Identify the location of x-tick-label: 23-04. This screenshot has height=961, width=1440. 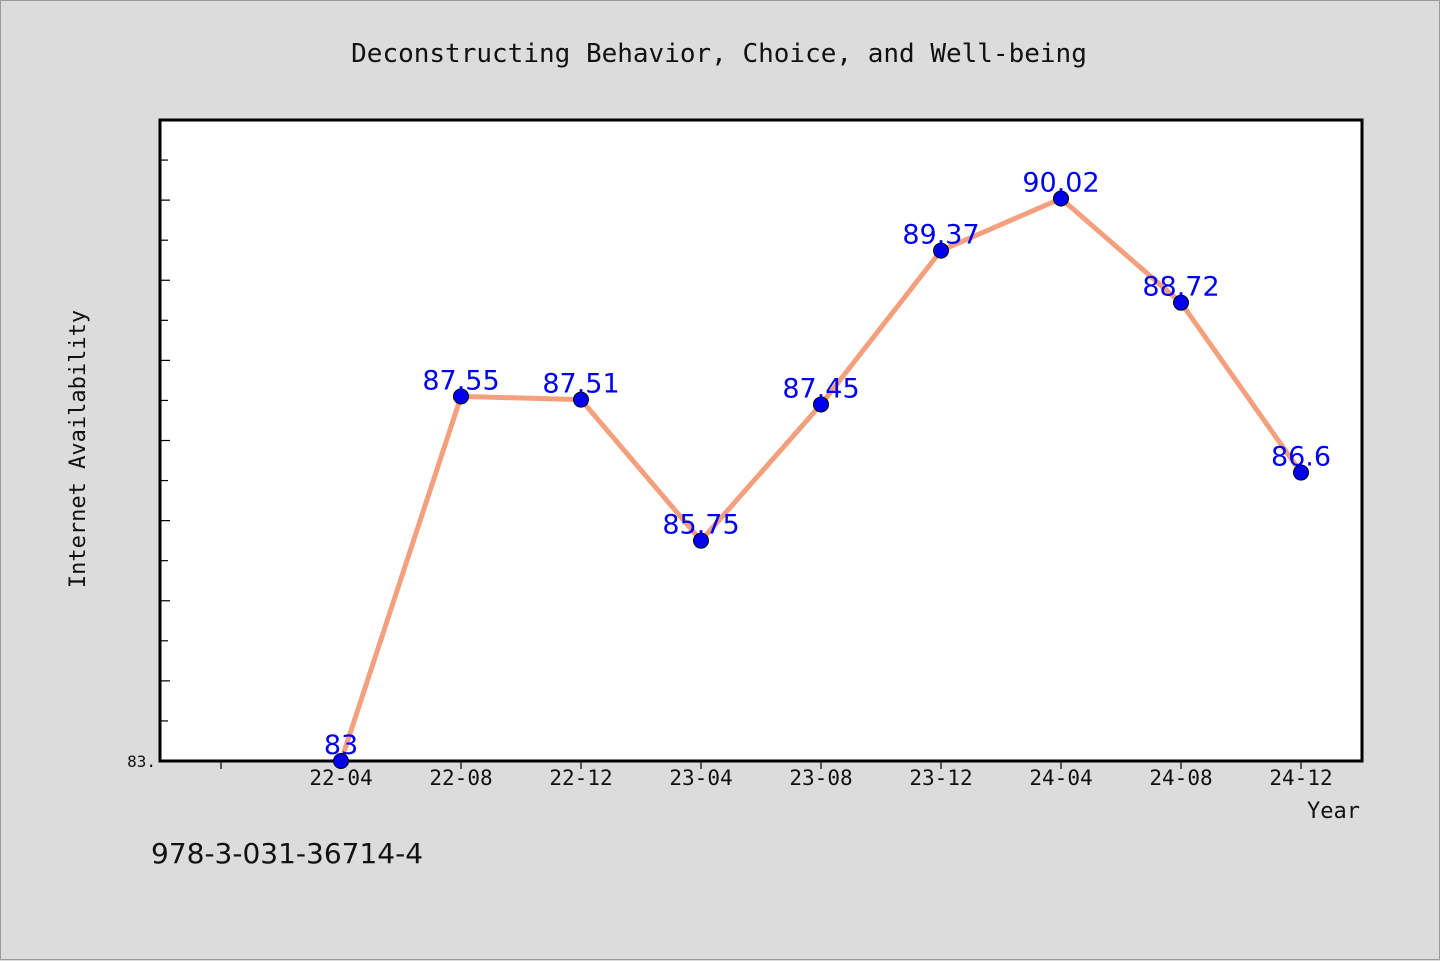
(700, 778).